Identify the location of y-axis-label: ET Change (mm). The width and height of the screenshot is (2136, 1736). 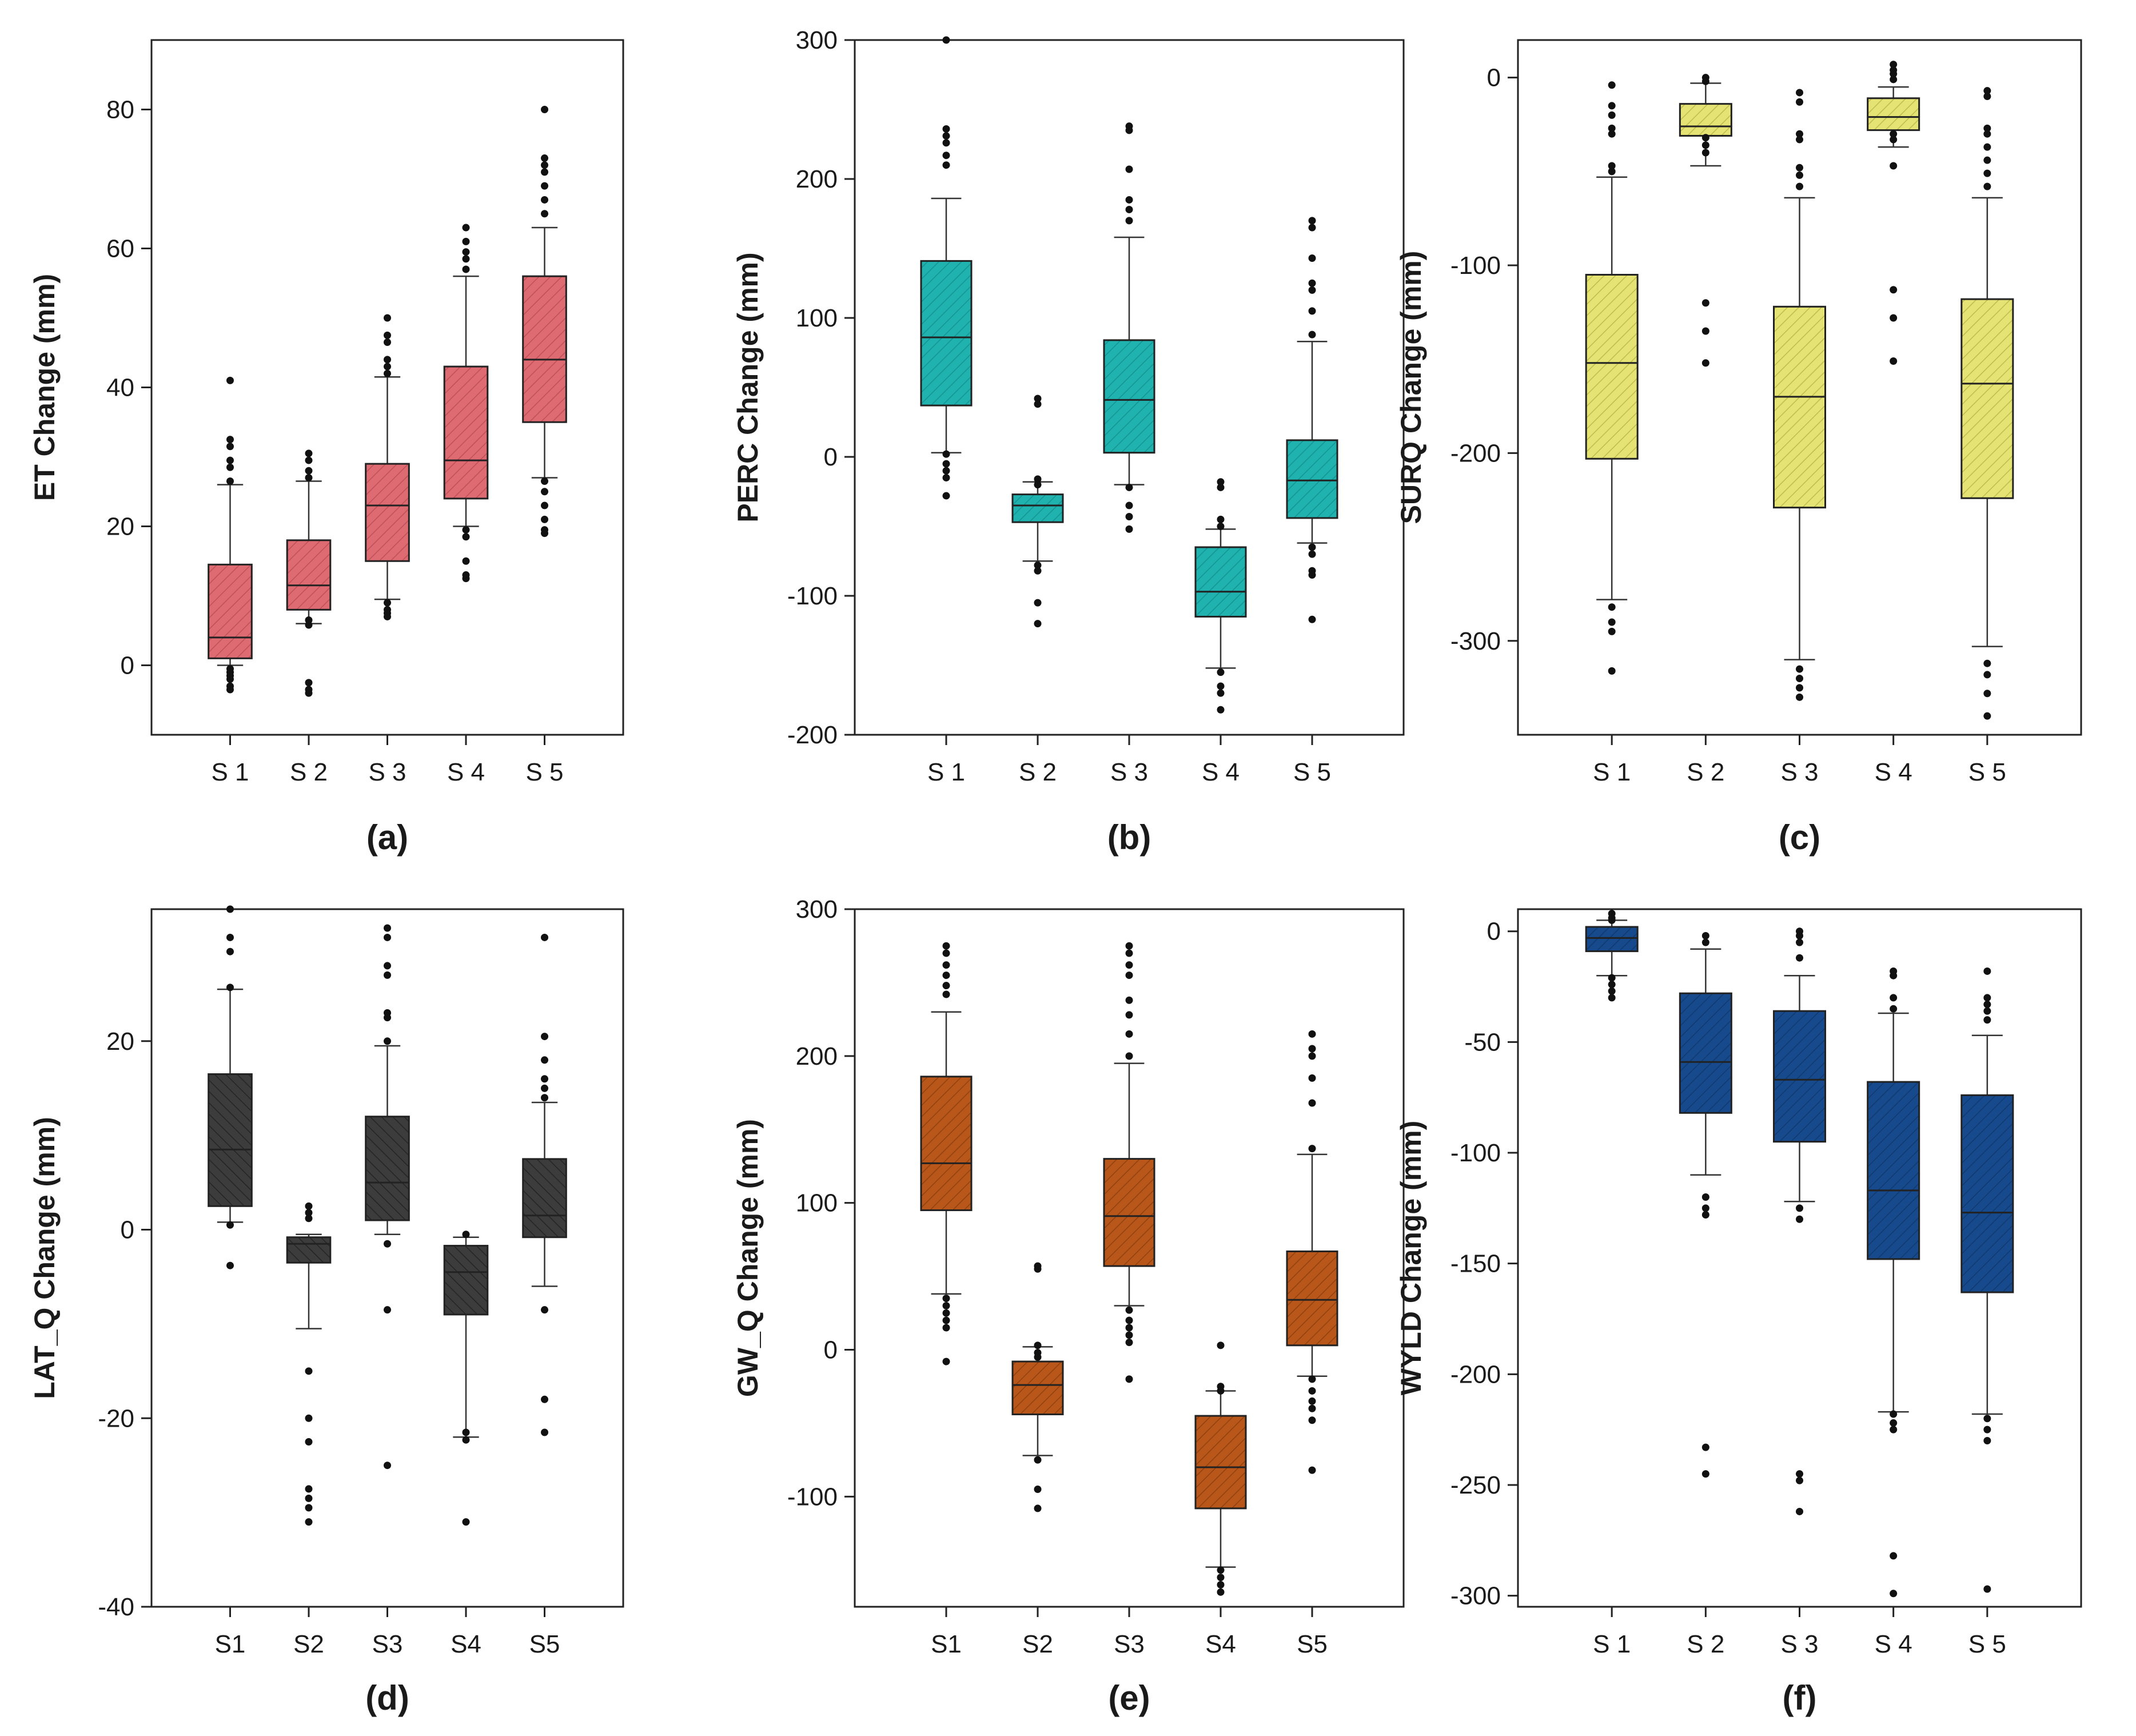
(45, 387).